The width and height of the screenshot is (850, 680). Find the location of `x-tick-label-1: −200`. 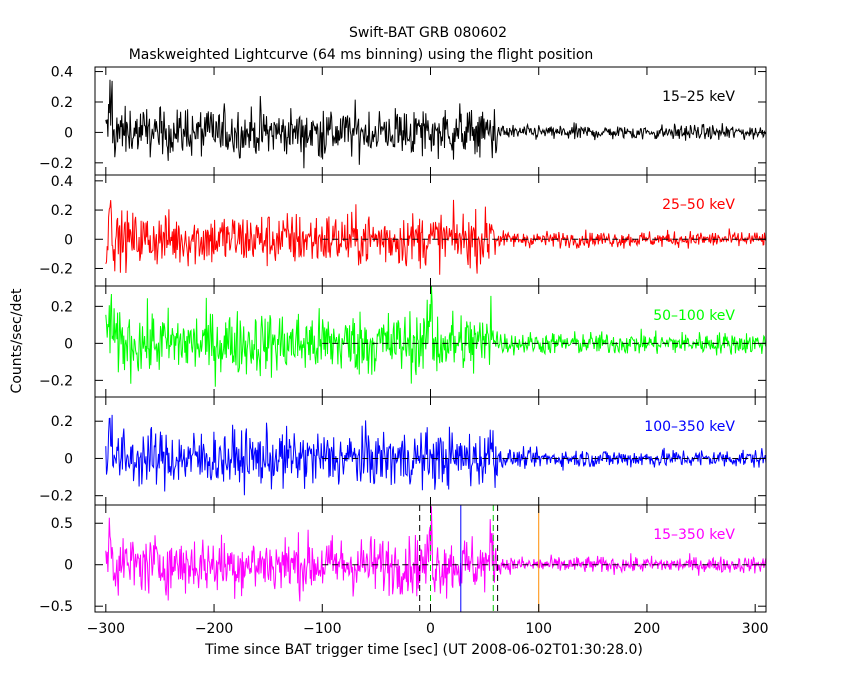

x-tick-label-1: −200 is located at coordinates (214, 629).